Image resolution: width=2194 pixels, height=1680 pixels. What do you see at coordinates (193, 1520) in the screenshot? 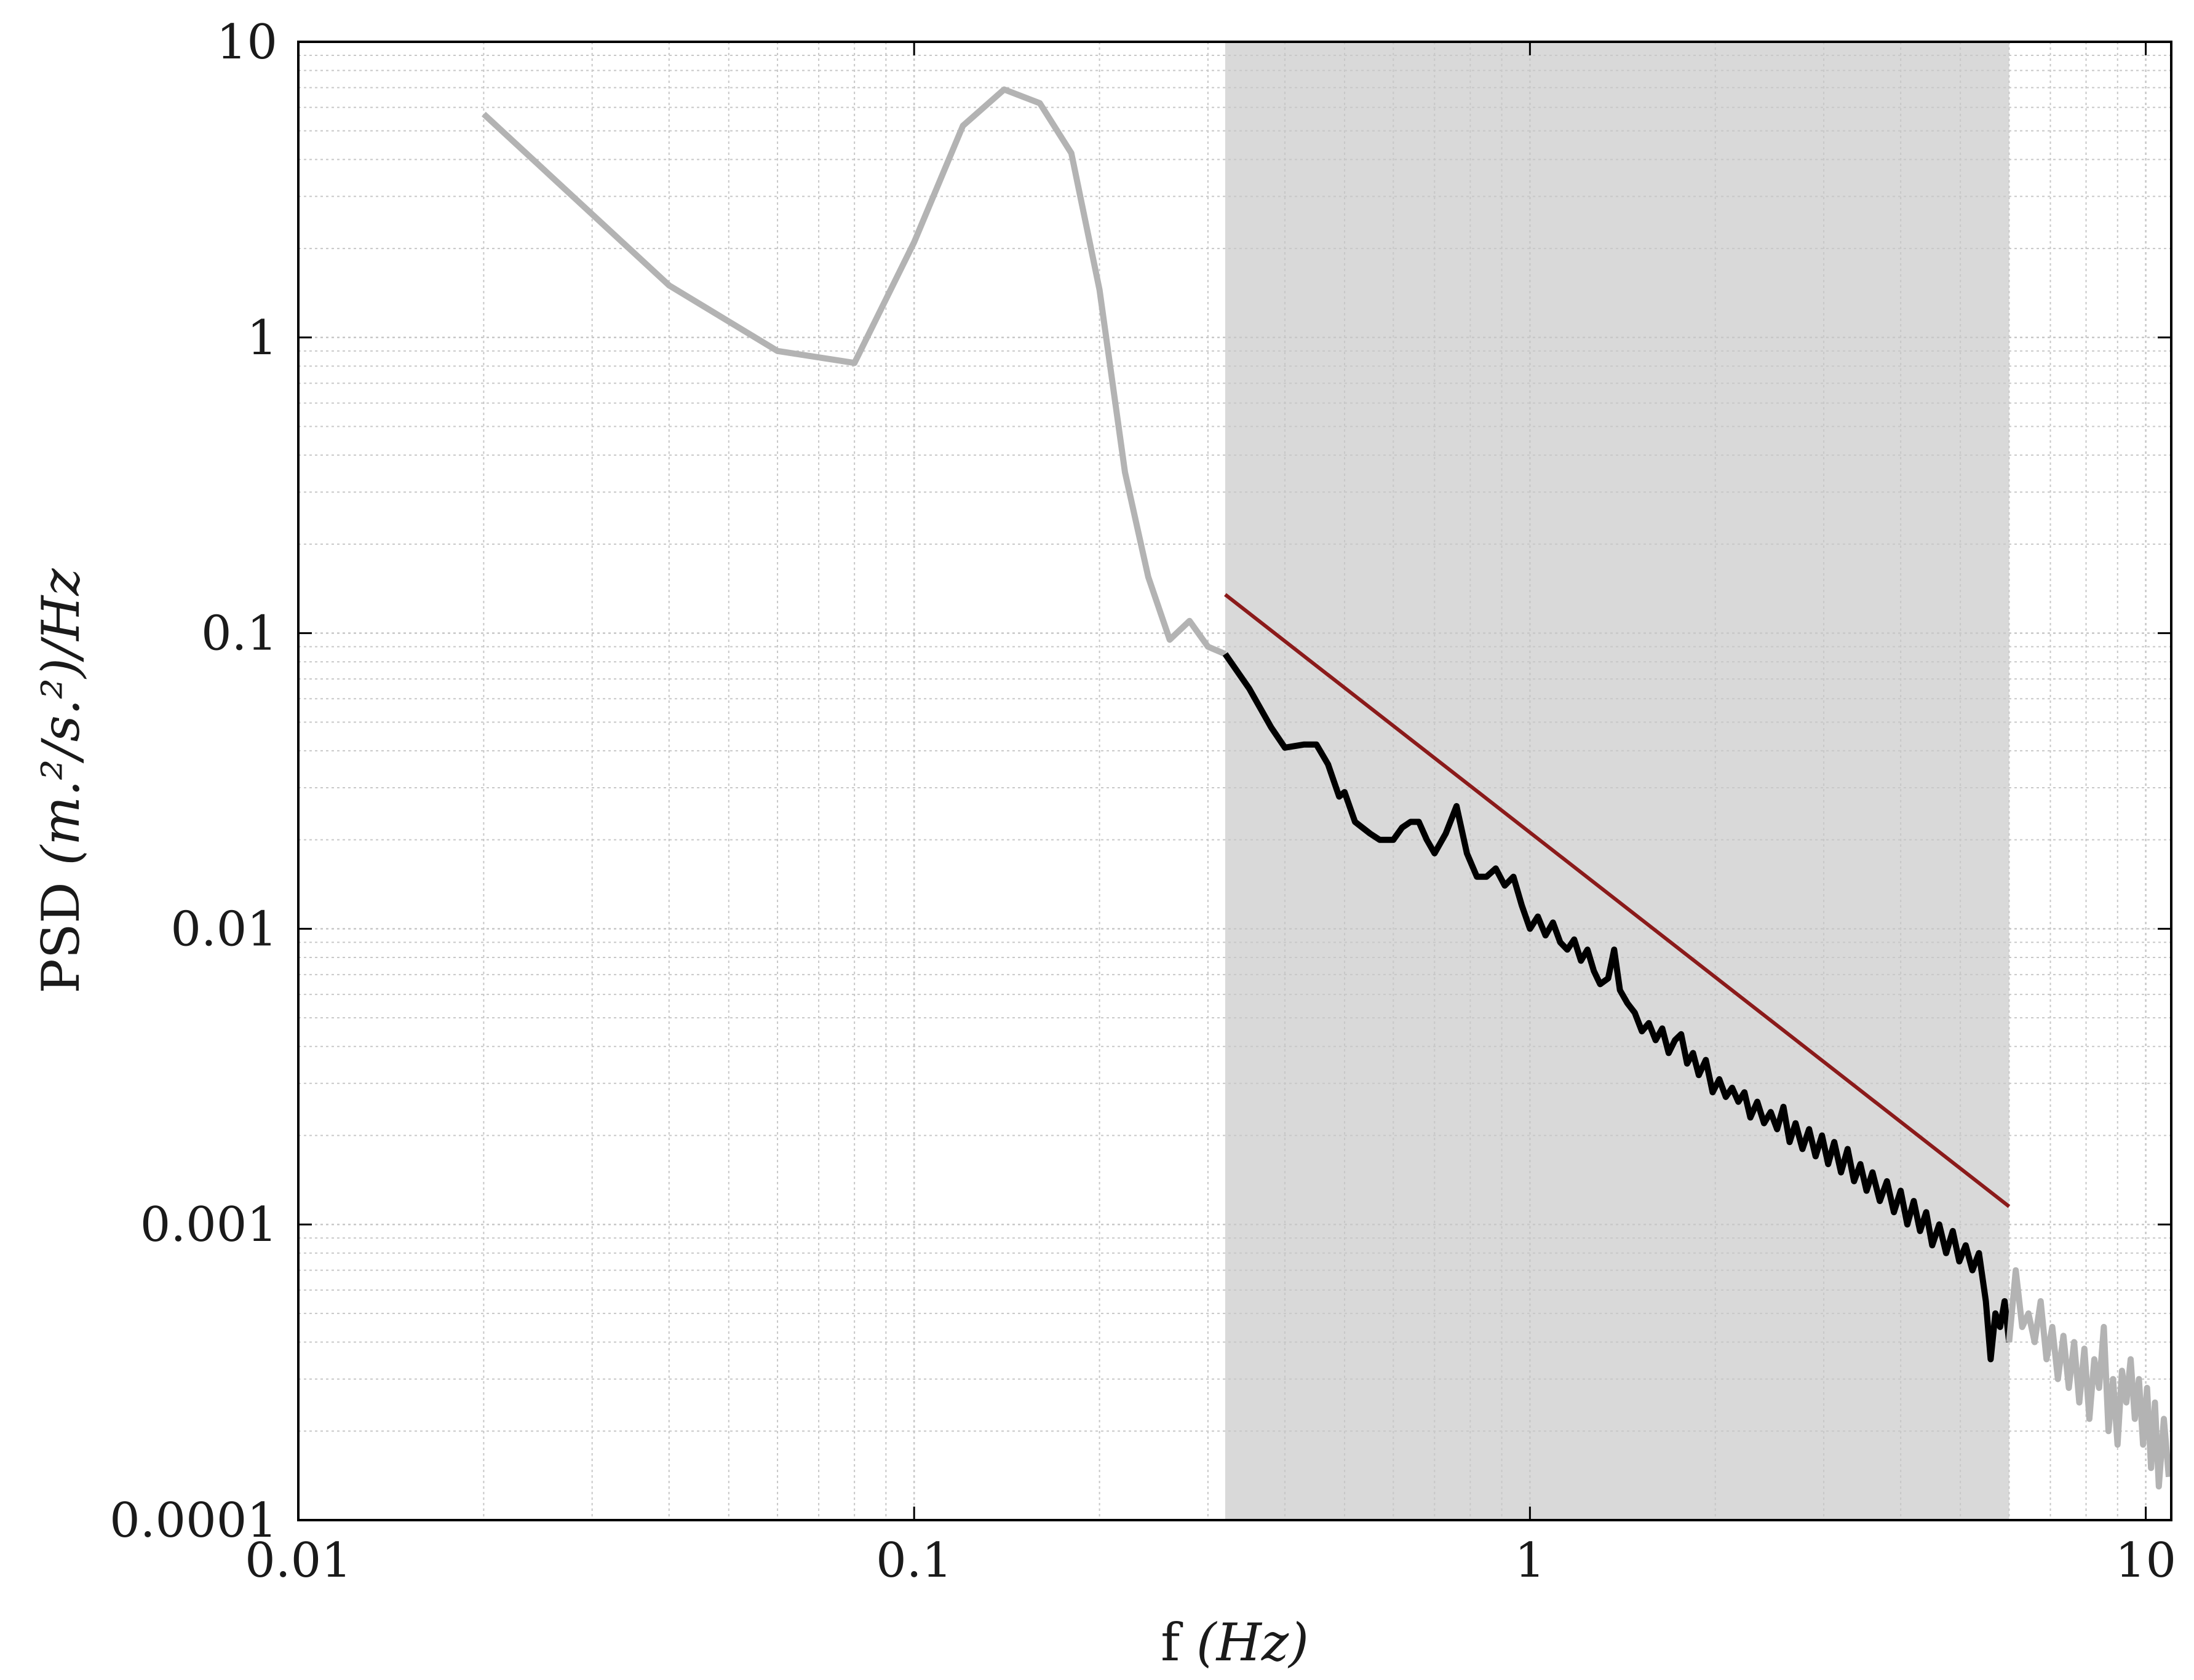
I see `y-tick-label: 0.0001` at bounding box center [193, 1520].